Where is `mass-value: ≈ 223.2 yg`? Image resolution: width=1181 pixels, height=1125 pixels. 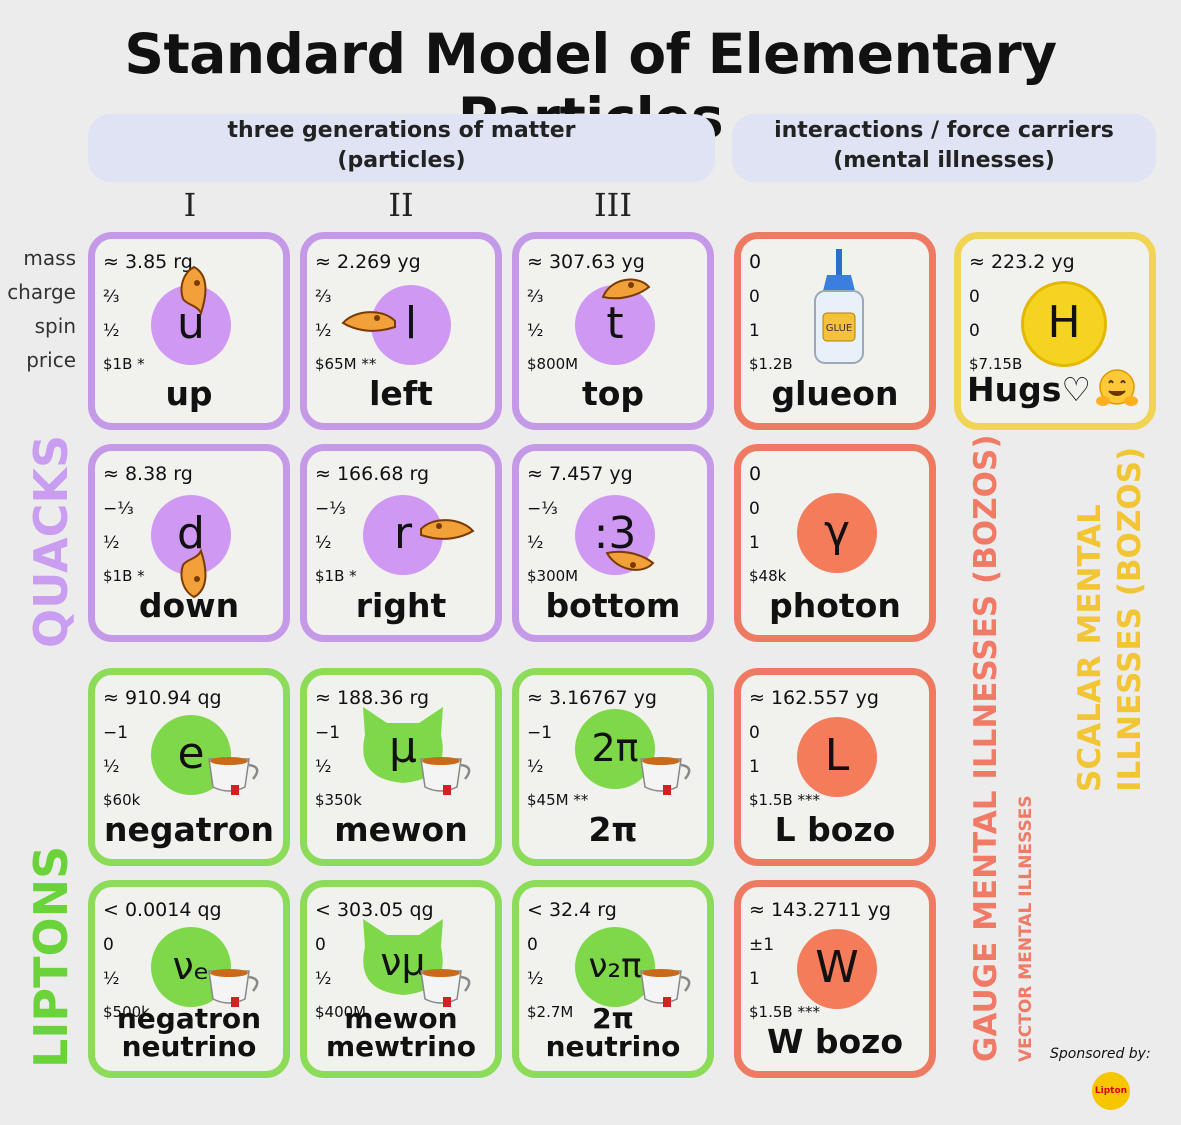 mass-value: ≈ 223.2 yg is located at coordinates (1022, 262).